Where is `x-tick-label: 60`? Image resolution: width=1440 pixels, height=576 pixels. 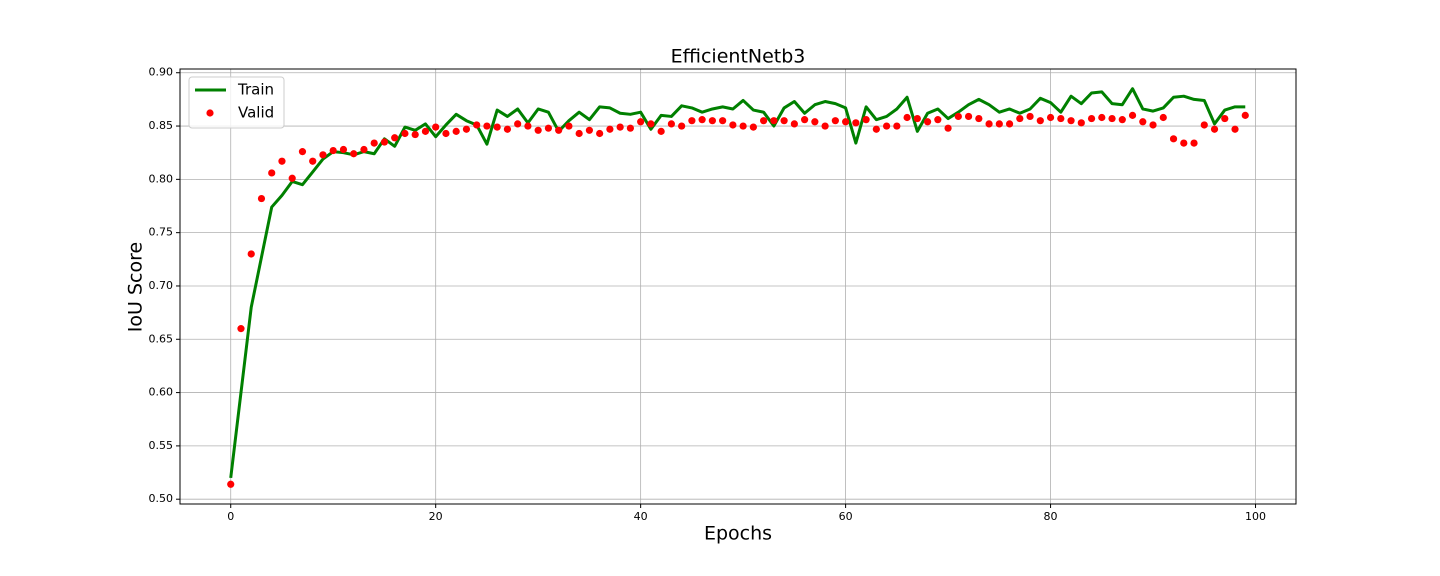
x-tick-label: 60 is located at coordinates (846, 516).